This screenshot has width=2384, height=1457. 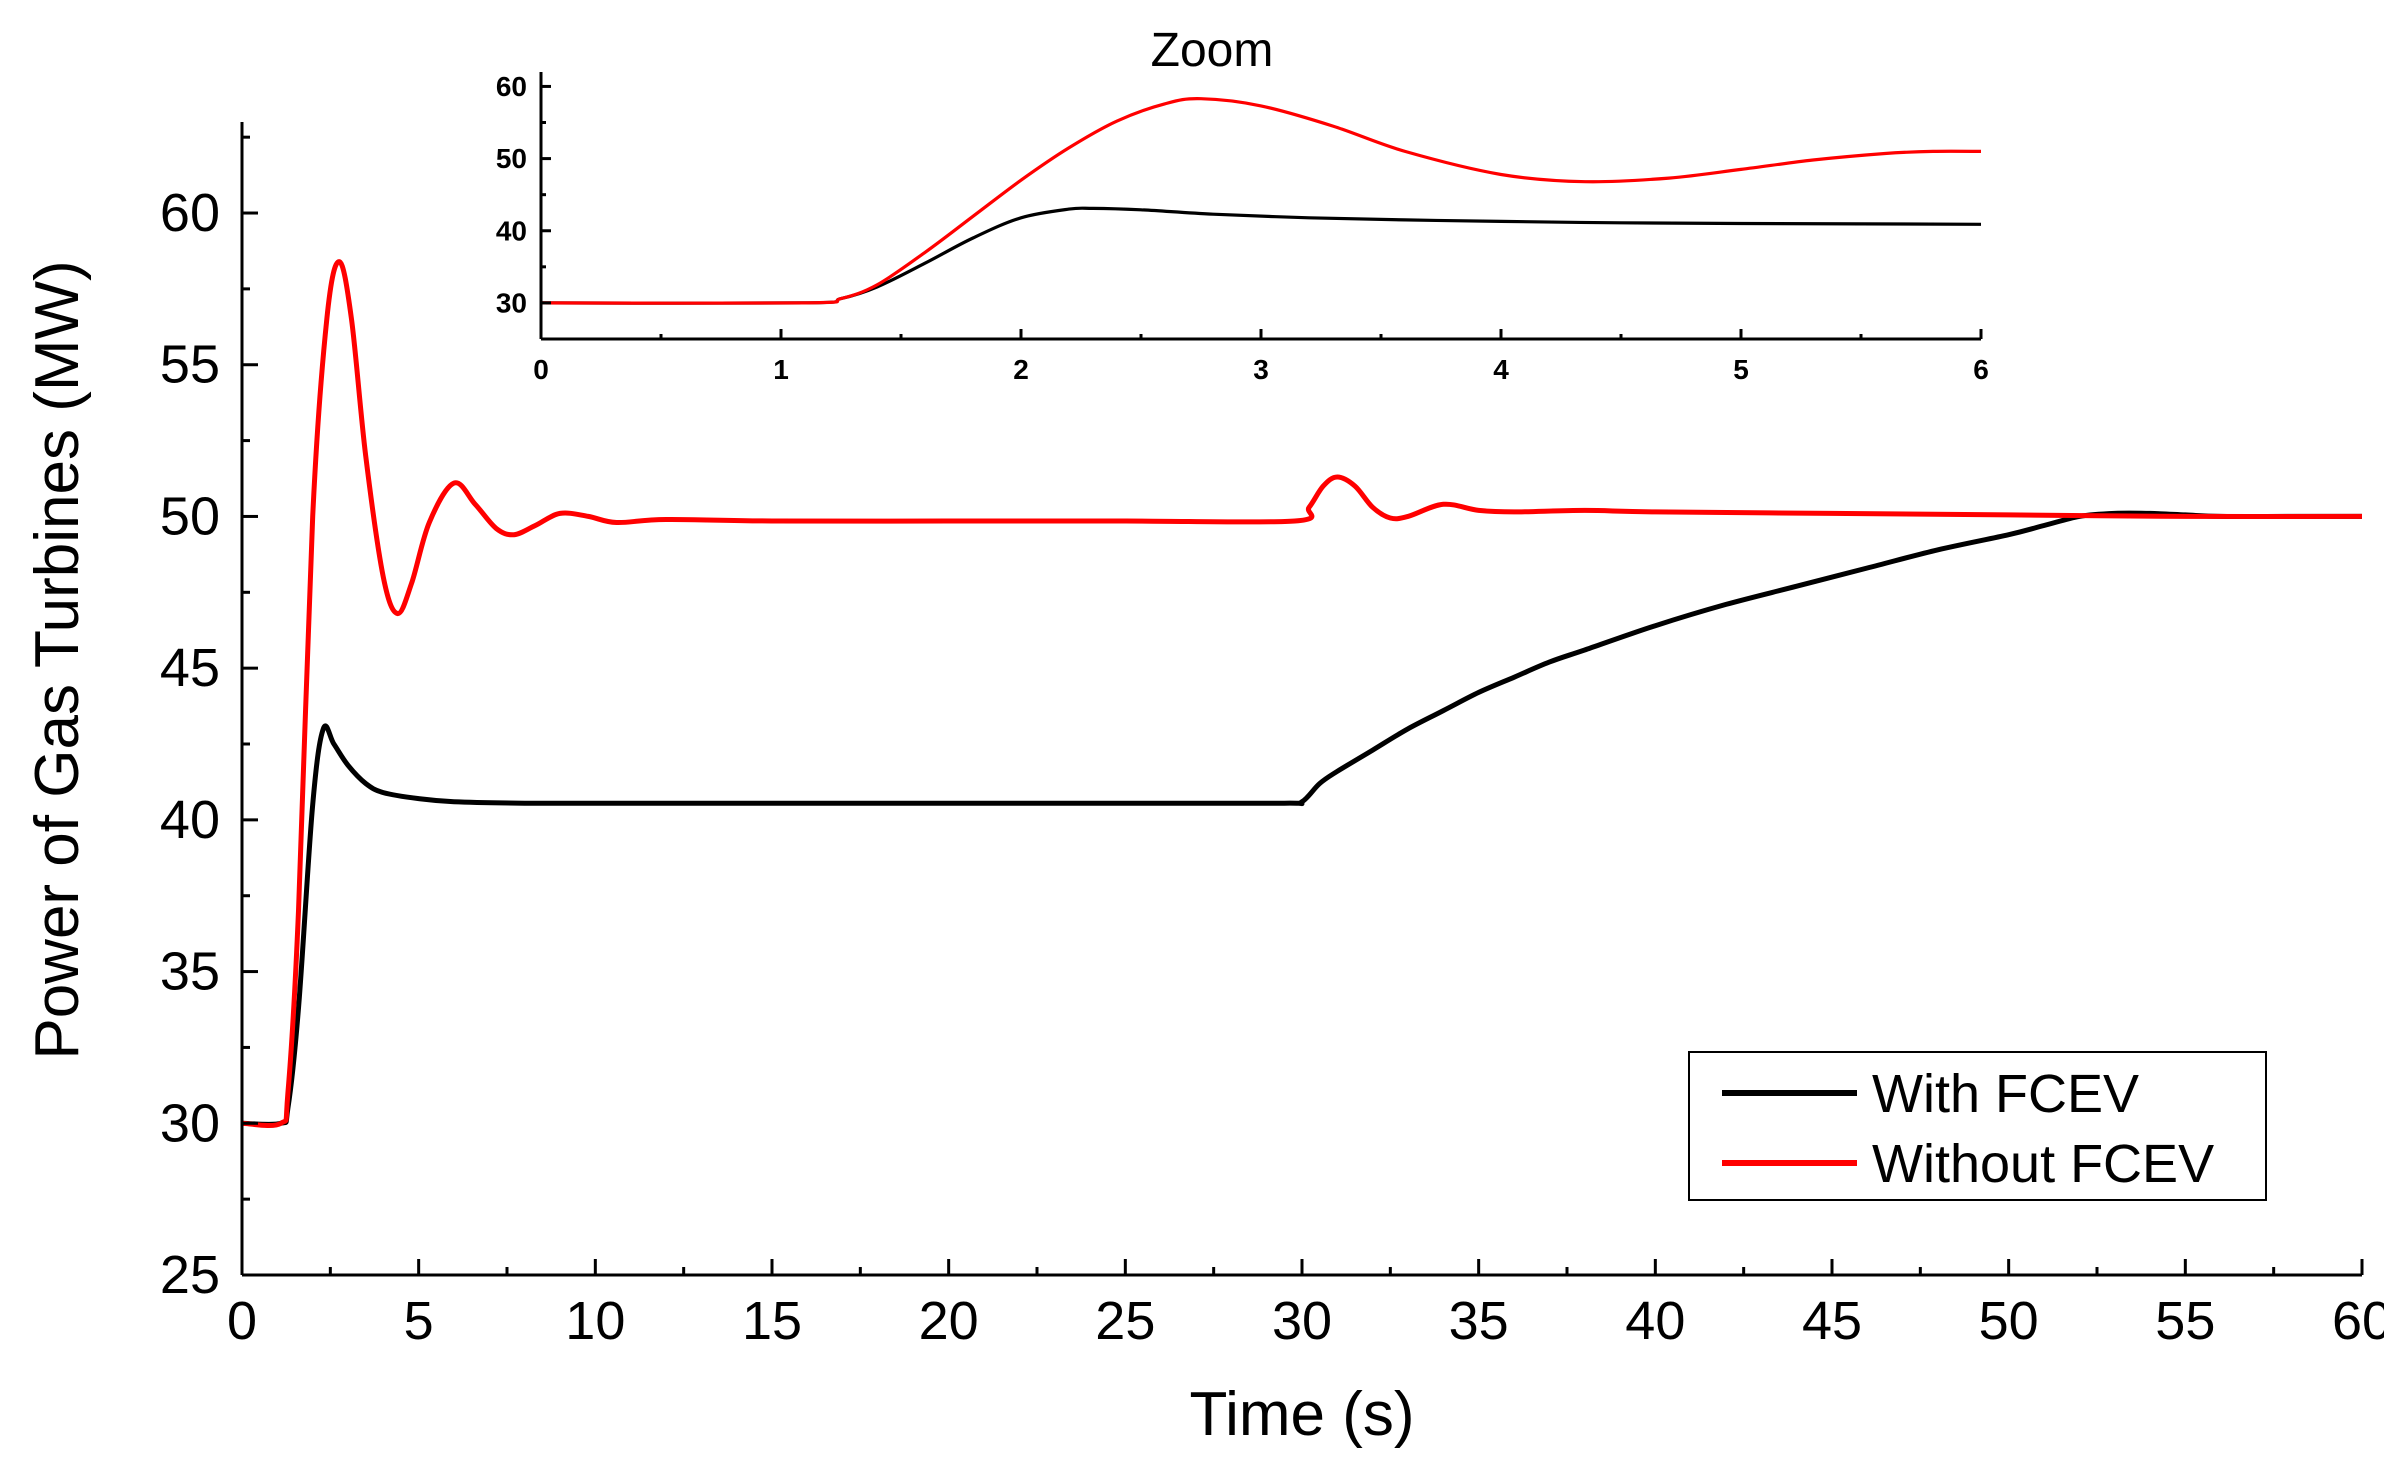 What do you see at coordinates (511, 86) in the screenshot?
I see `inset-y-tick-label: 60` at bounding box center [511, 86].